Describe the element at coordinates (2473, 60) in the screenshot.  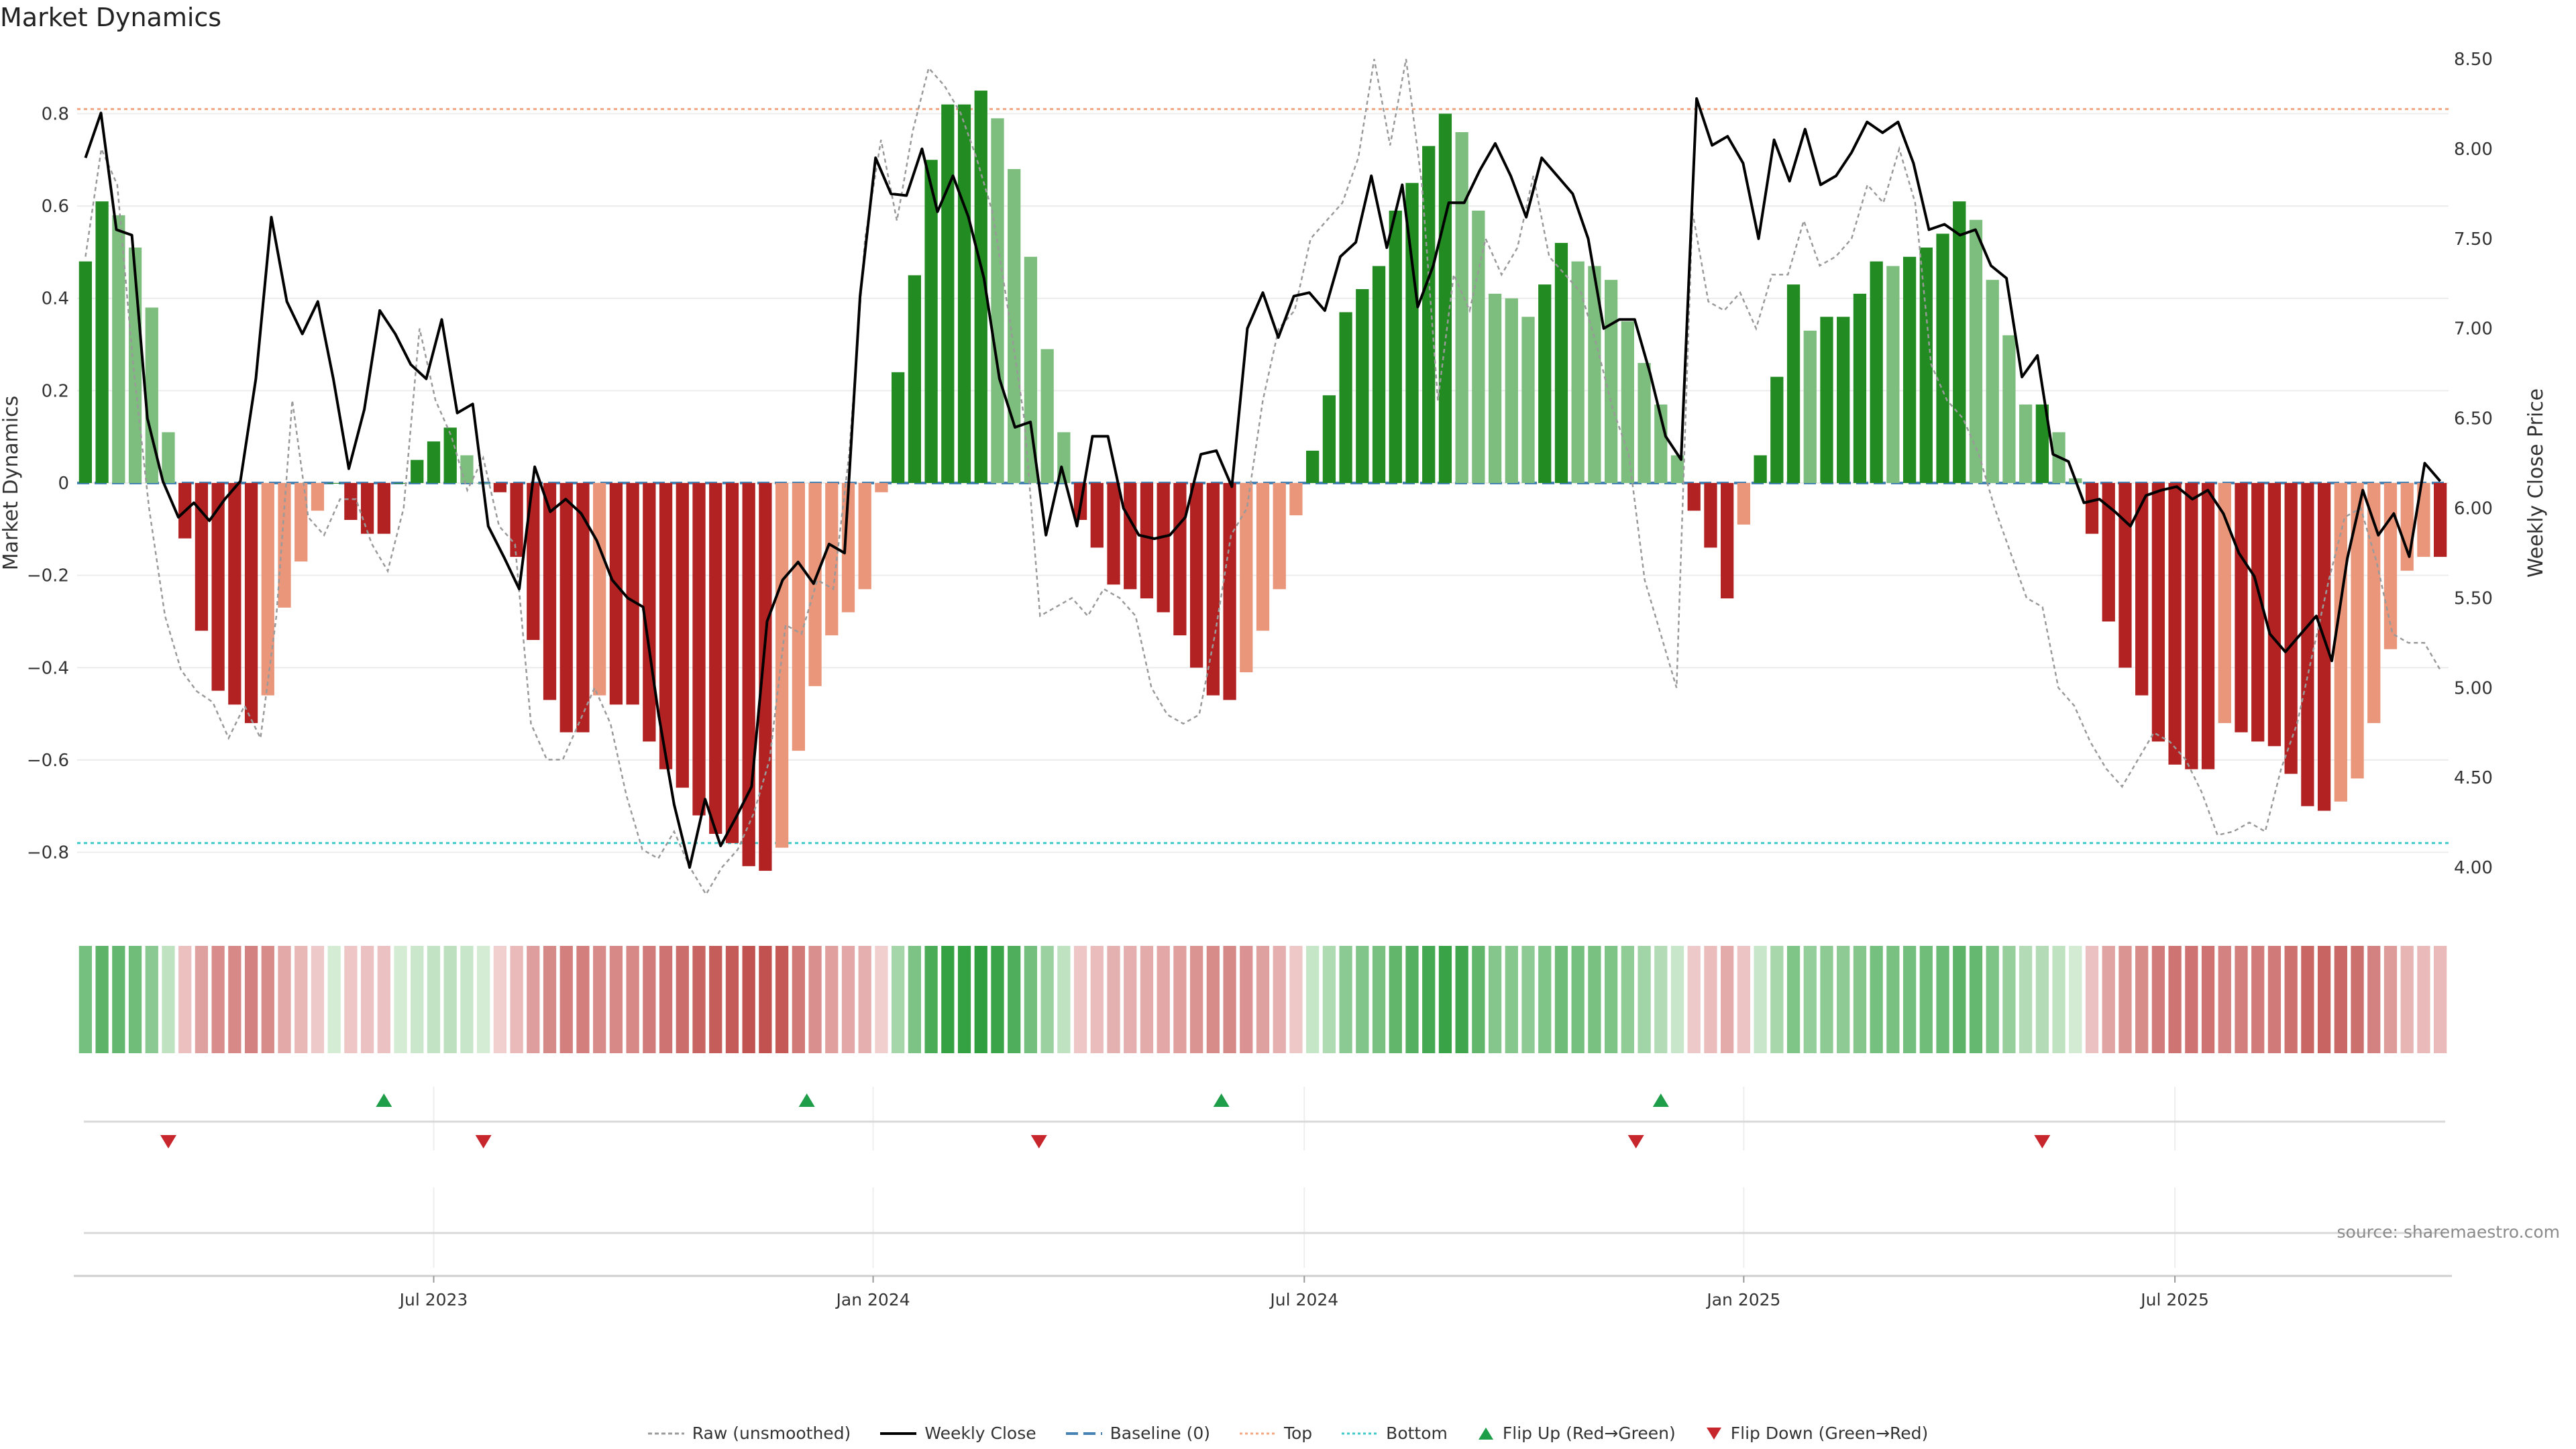
I see `y2-tick-label: 8.50` at that location.